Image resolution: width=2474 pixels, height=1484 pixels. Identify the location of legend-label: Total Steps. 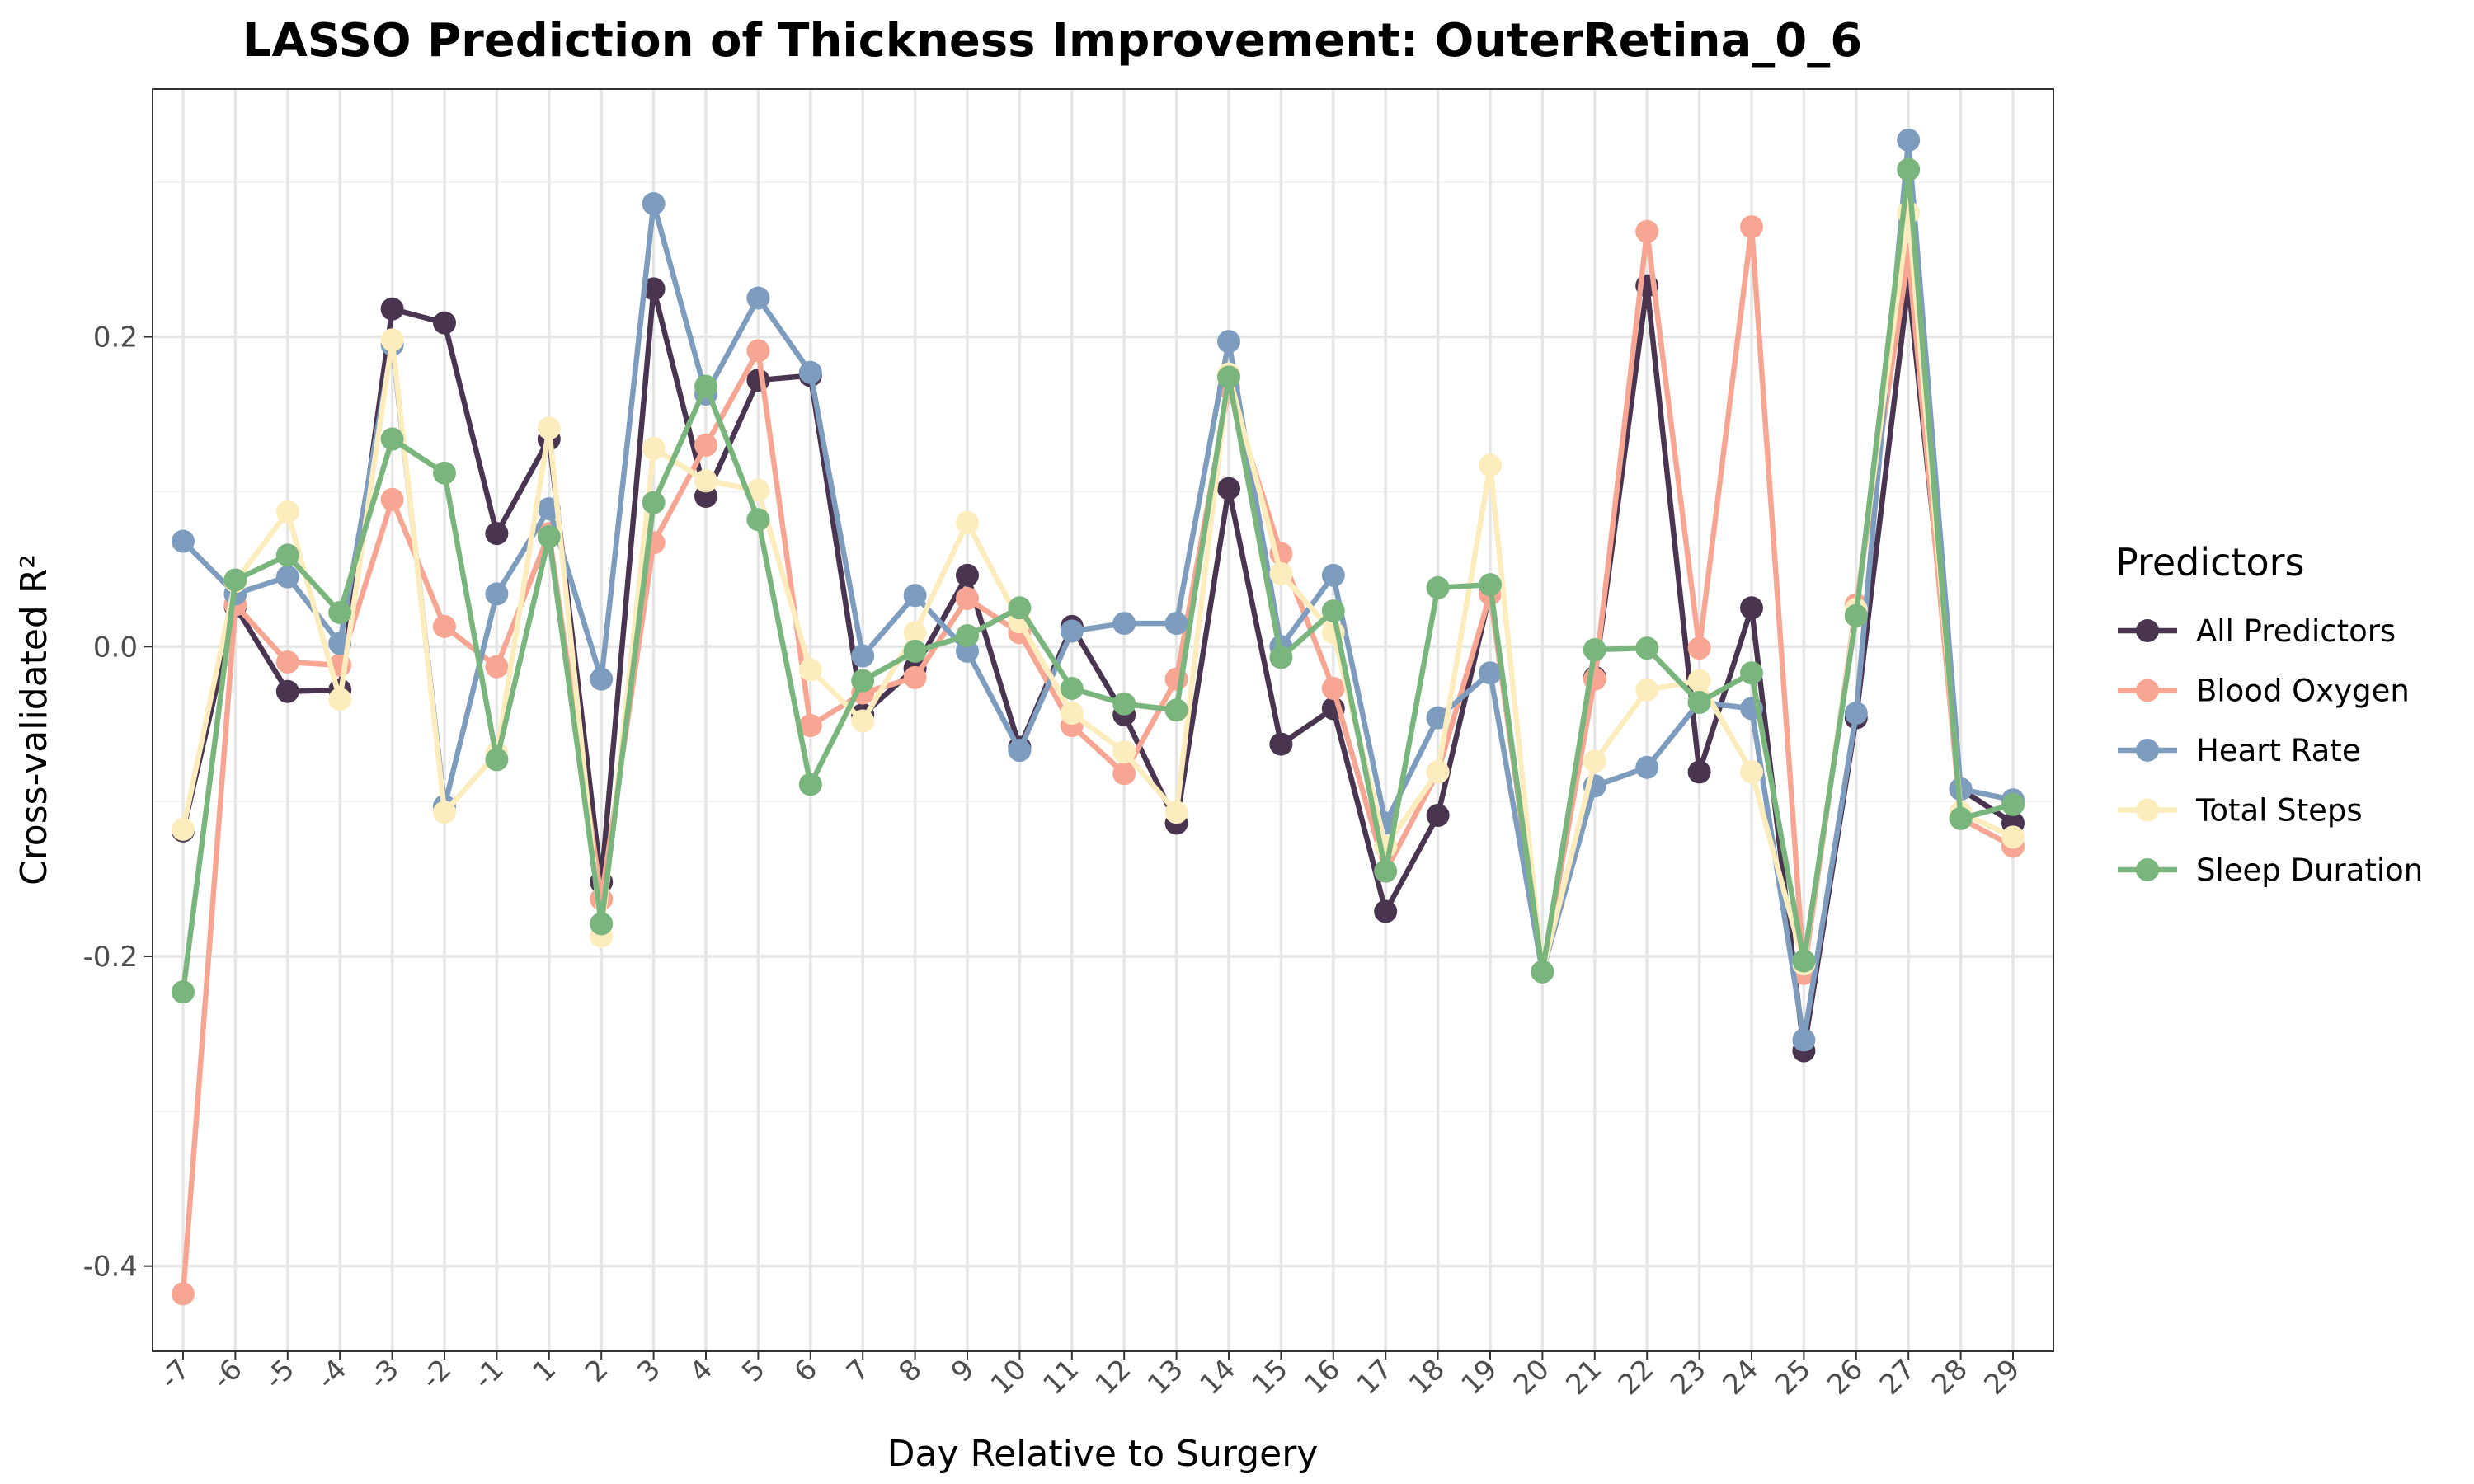
(2279, 811).